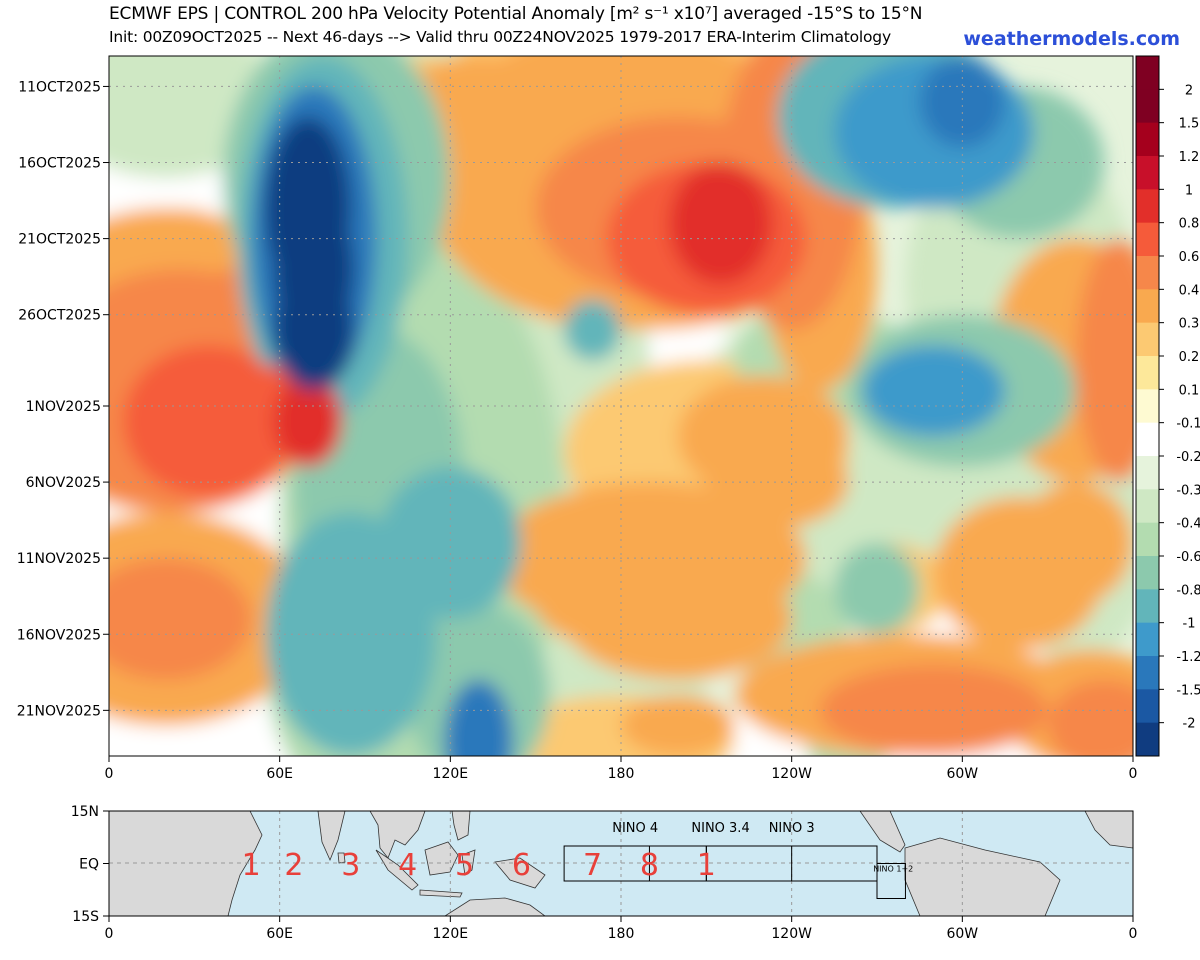  Describe the element at coordinates (720, 828) in the screenshot. I see `nino-label: NINO 3.4` at that location.